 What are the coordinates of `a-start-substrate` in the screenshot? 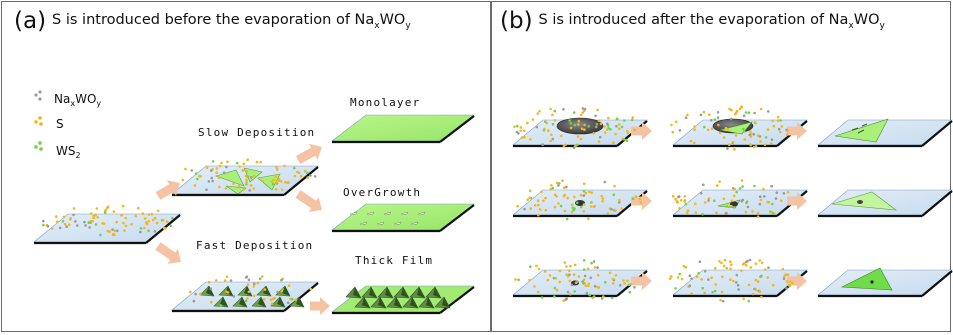 It's located at (107, 228).